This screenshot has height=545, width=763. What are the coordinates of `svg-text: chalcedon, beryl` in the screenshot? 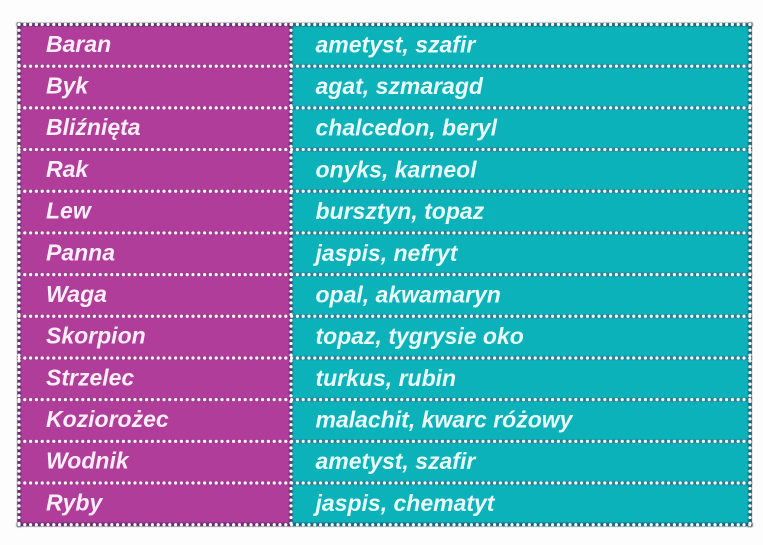 It's located at (407, 128).